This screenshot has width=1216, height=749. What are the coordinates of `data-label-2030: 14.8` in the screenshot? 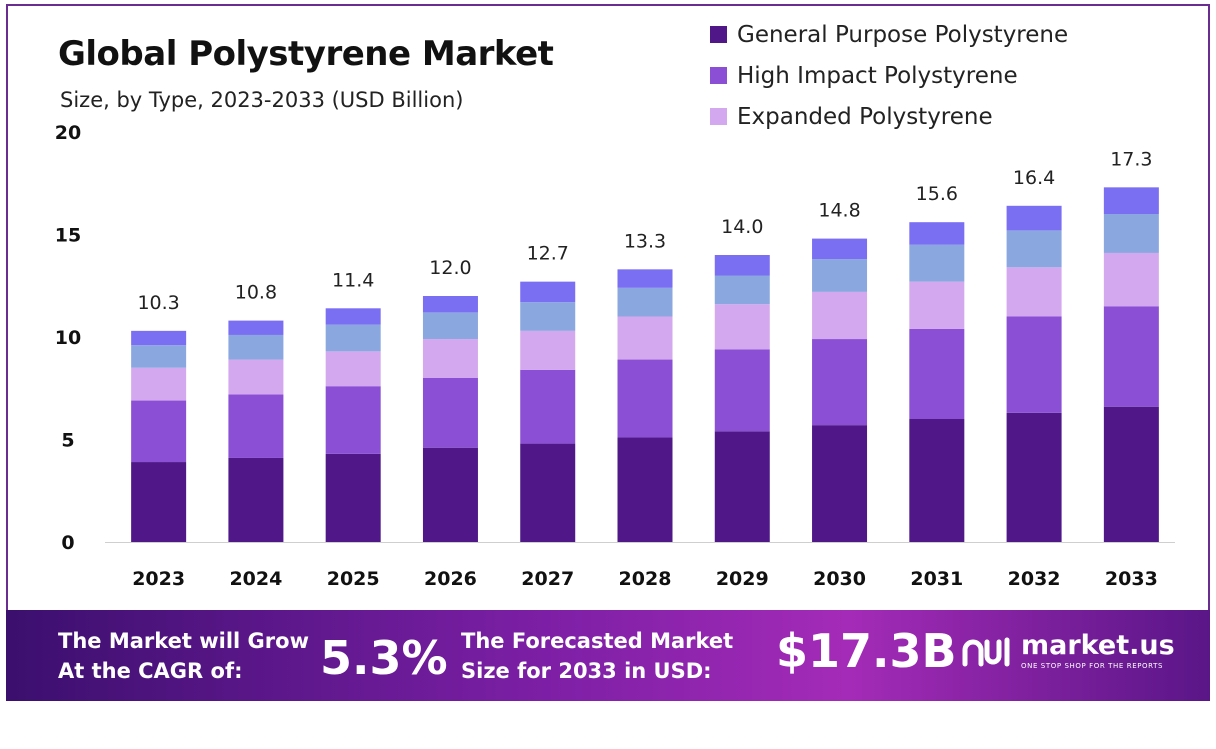 It's located at (839, 211).